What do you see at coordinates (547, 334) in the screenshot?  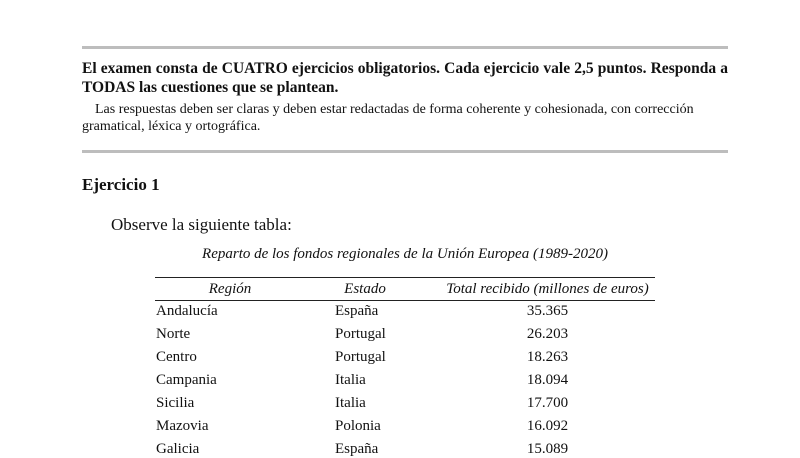 I see `amount-cell: 26.203` at bounding box center [547, 334].